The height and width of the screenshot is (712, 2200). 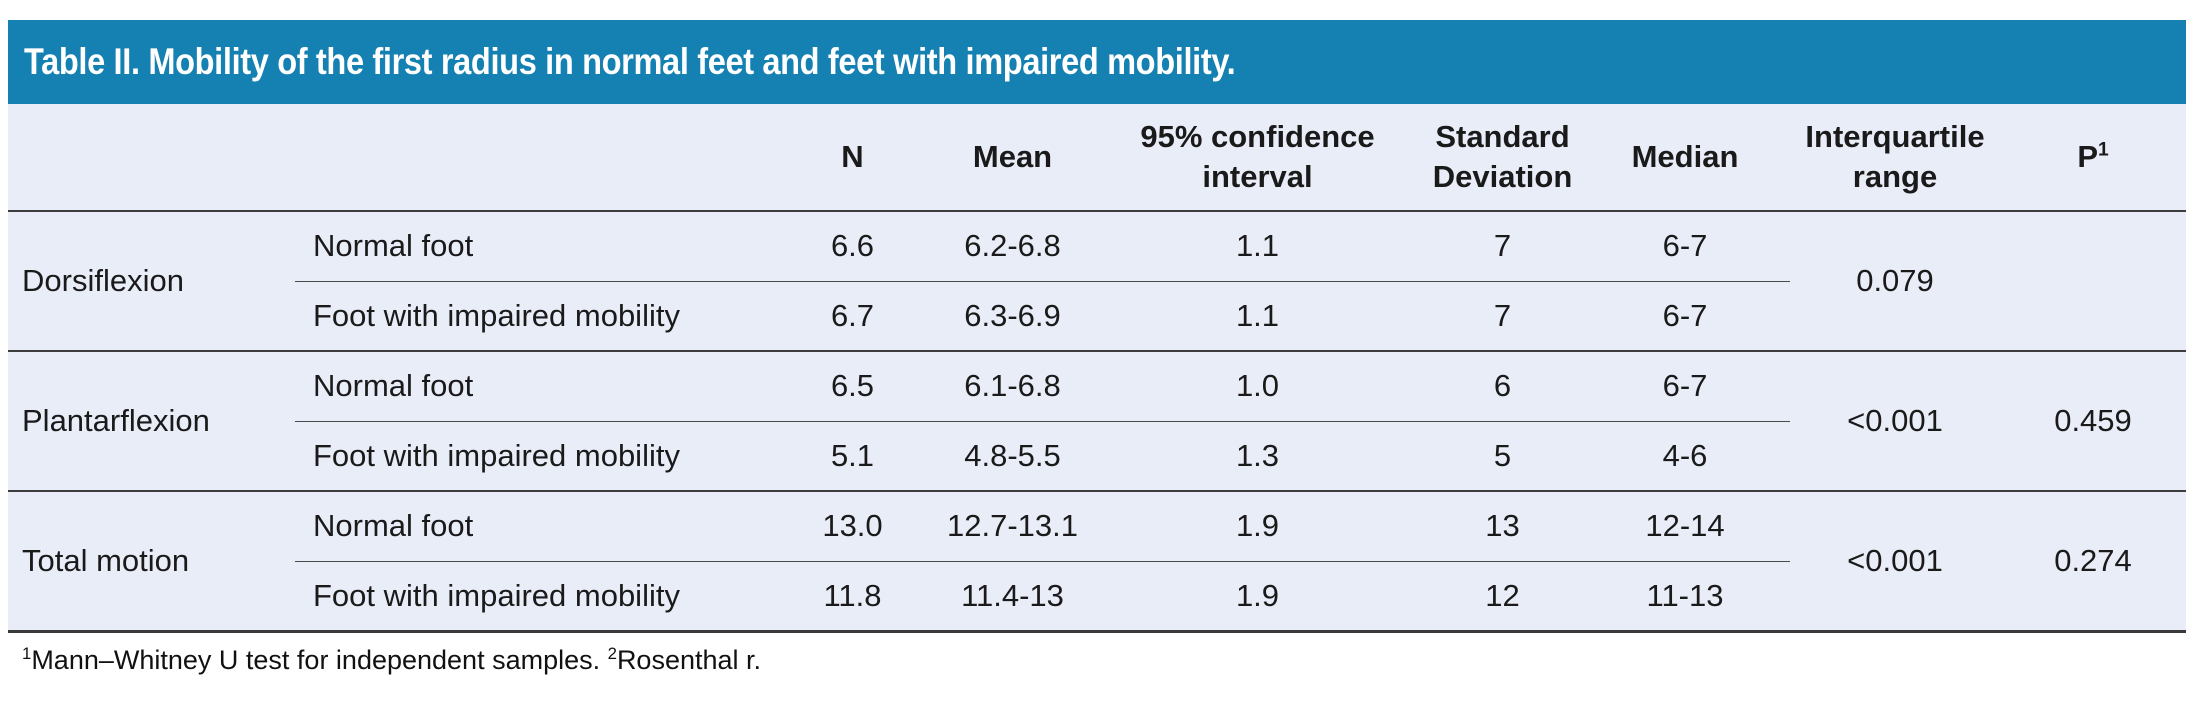 What do you see at coordinates (151, 158) in the screenshot?
I see `column-header-group` at bounding box center [151, 158].